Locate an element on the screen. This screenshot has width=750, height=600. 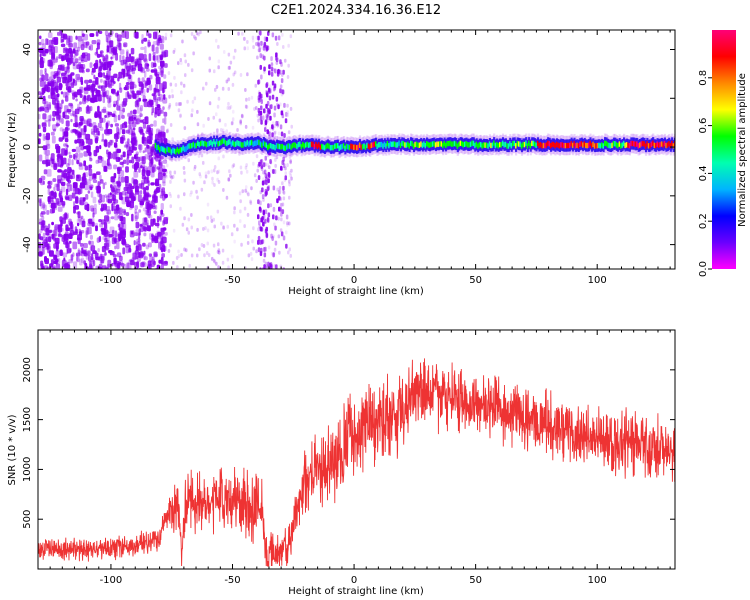
x-tick-label: -100 is located at coordinates (111, 580).